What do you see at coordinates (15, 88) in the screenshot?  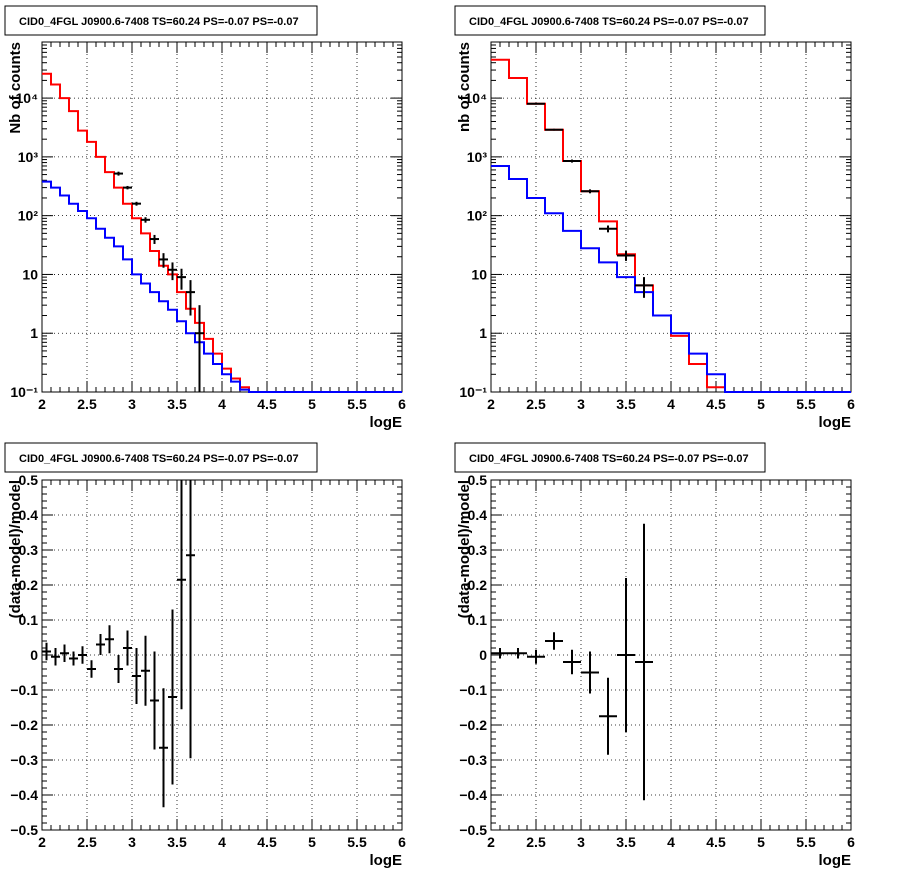 I see `y-axis-label: Nb of counts` at bounding box center [15, 88].